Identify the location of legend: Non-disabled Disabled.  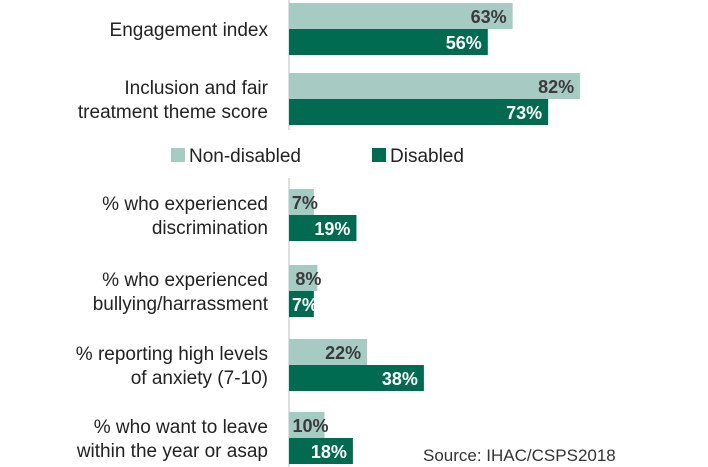
(317, 156).